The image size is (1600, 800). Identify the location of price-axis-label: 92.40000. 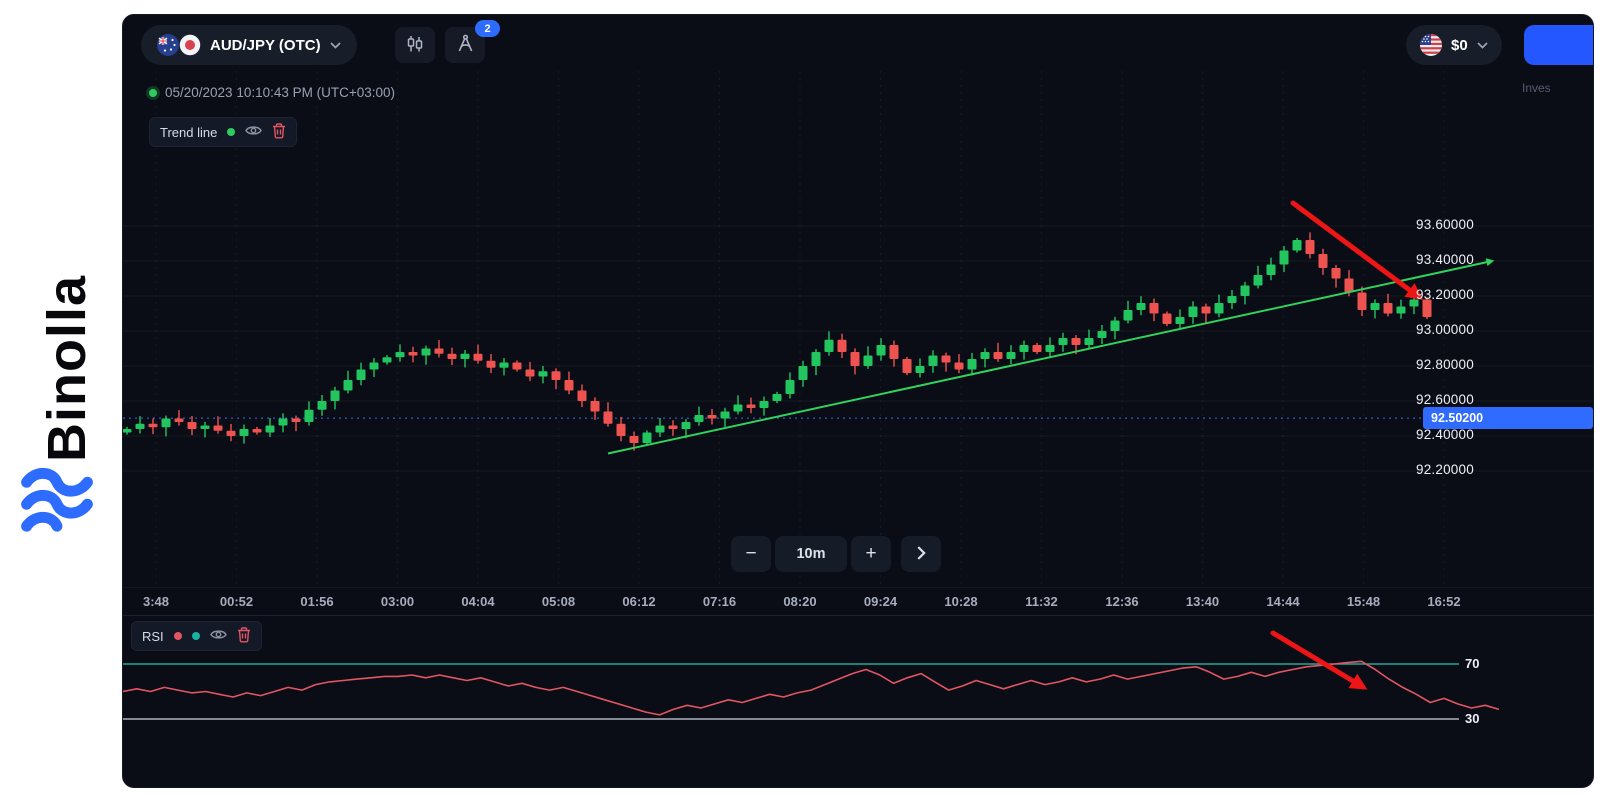
(1445, 434).